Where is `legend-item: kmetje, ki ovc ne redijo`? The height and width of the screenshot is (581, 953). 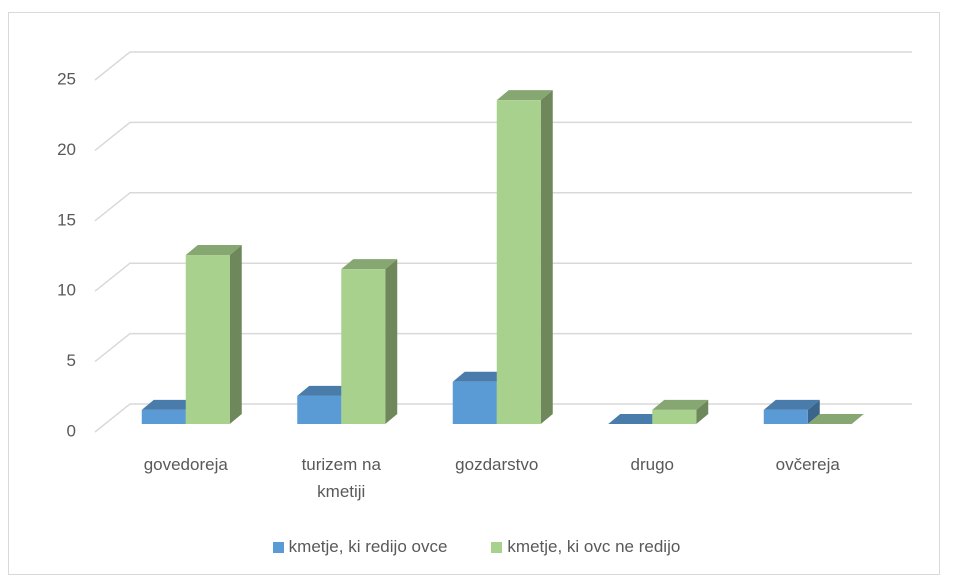
legend-item: kmetje, ki ovc ne redijo is located at coordinates (585, 547).